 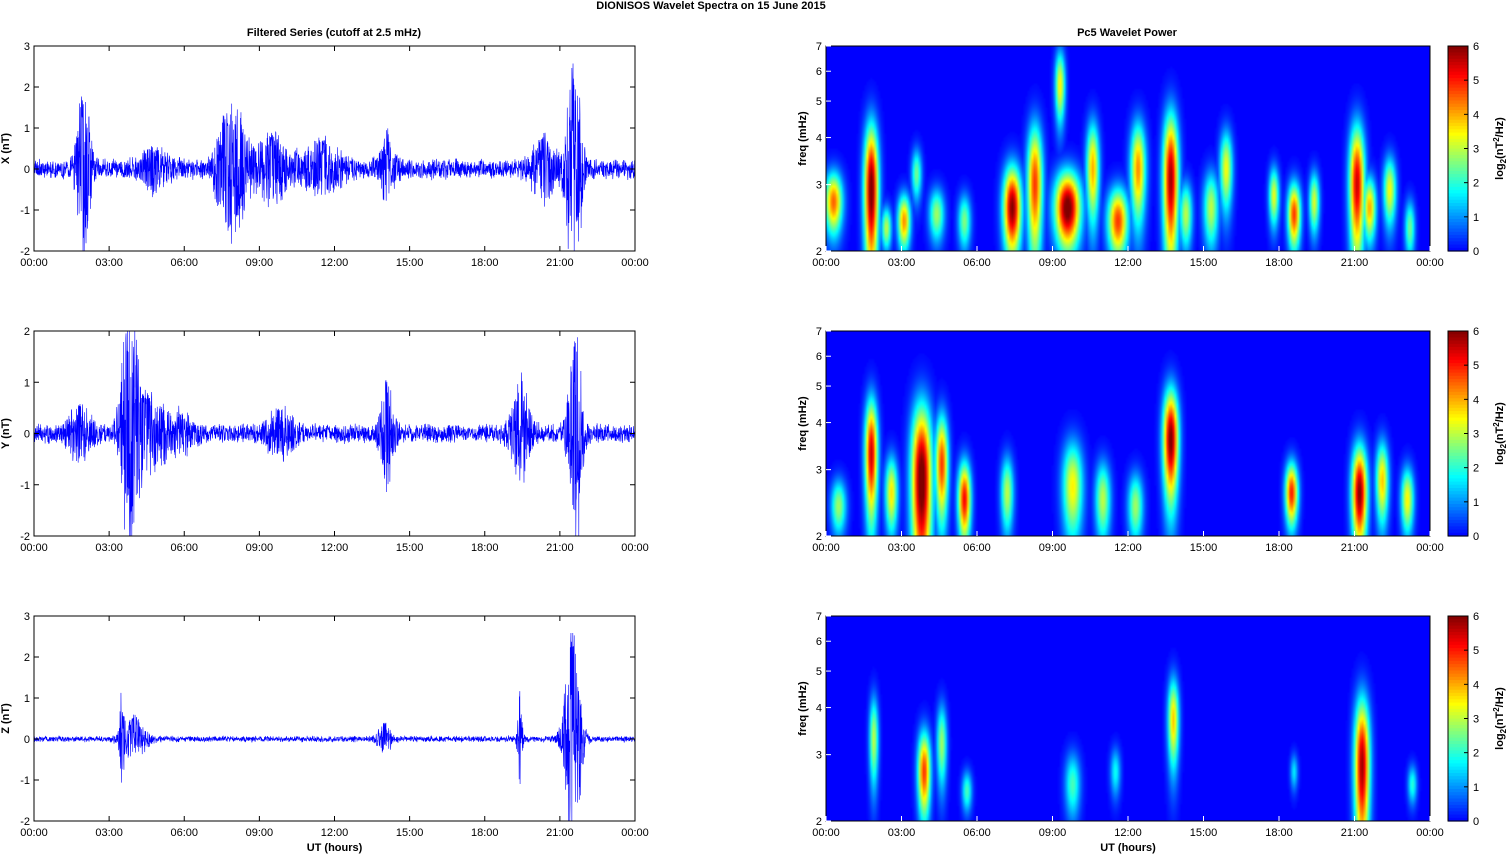 What do you see at coordinates (1204, 263) in the screenshot?
I see `x-tick-label: 15:00` at bounding box center [1204, 263].